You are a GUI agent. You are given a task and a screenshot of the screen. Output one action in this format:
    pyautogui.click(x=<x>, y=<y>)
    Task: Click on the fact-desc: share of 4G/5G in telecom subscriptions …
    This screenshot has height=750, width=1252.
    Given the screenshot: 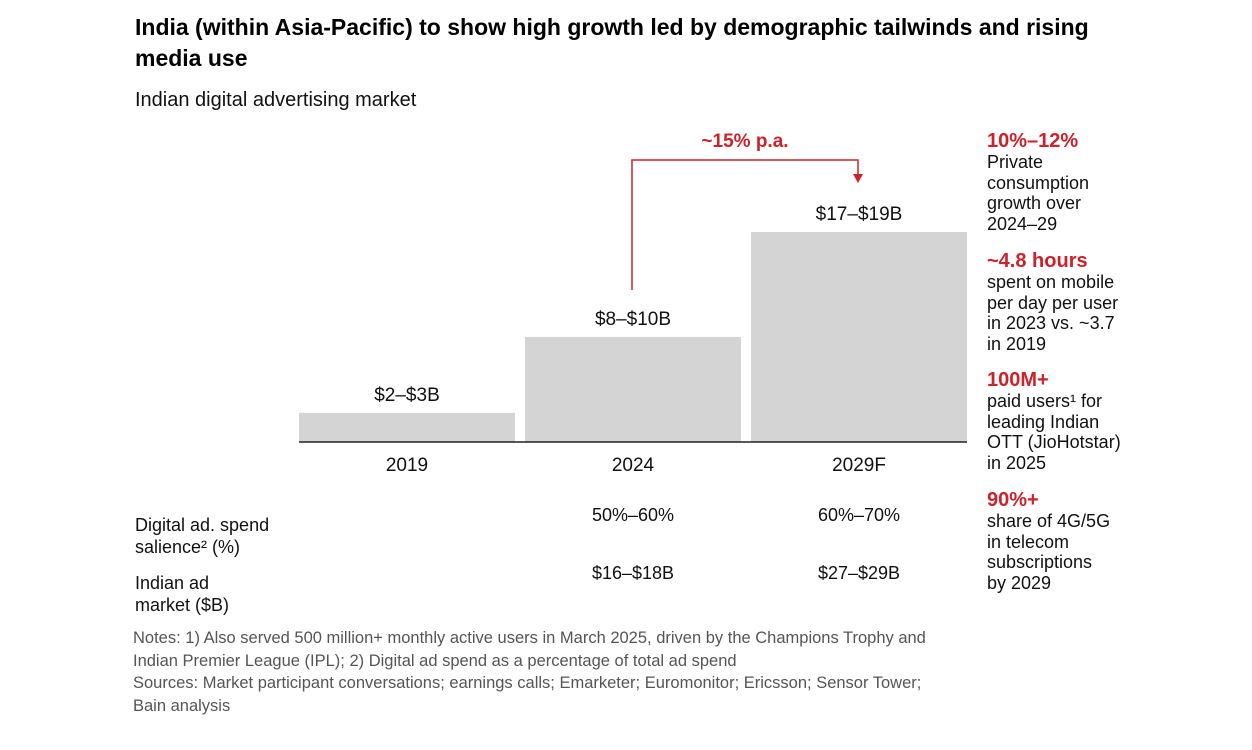 What is the action you would take?
    pyautogui.click(x=1049, y=552)
    